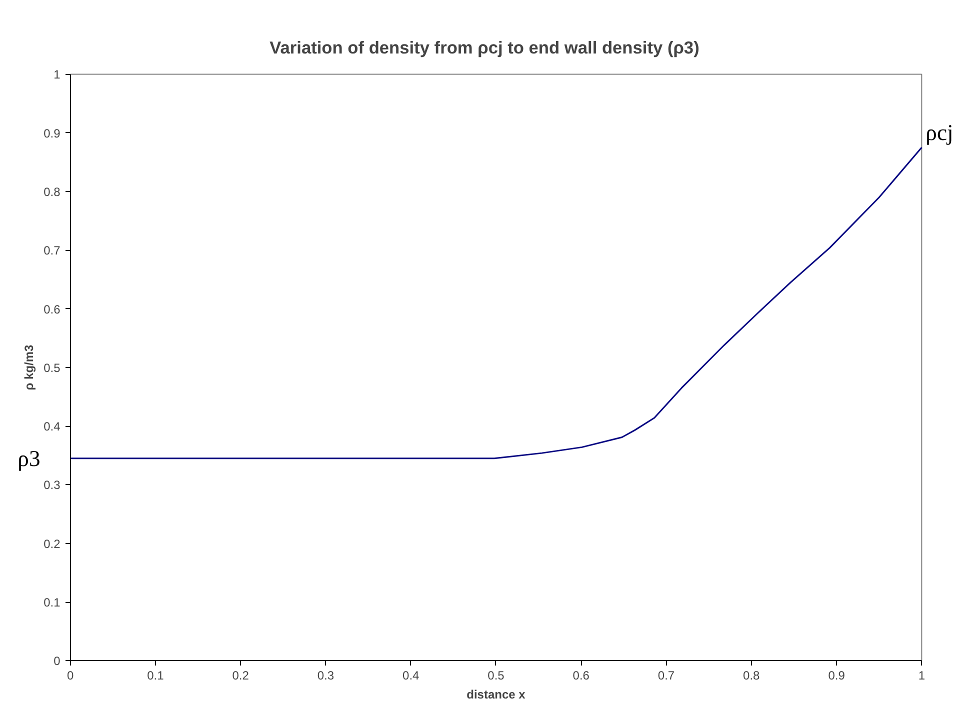 This screenshot has width=976, height=723. Describe the element at coordinates (57, 661) in the screenshot. I see `y-tick-label: 0` at that location.